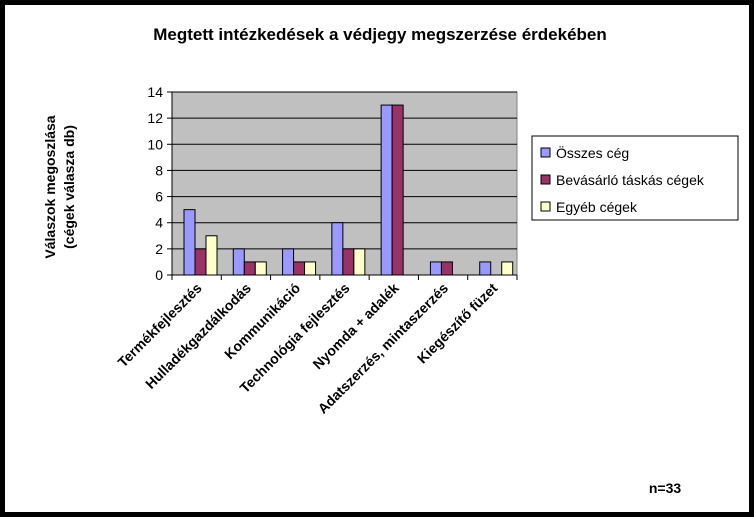 This screenshot has height=517, width=754. I want to click on legend-label: Egyéb cégek, so click(597, 207).